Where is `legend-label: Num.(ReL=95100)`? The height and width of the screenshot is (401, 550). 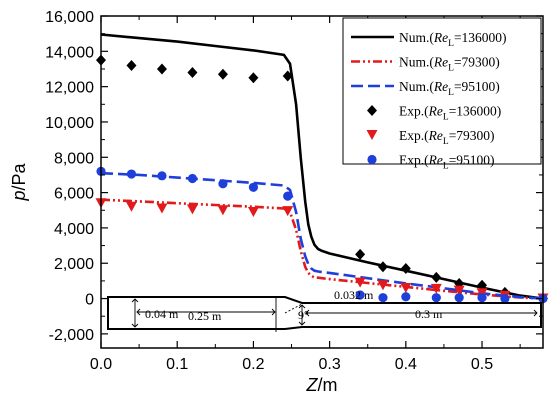
legend-label: Num.(ReL=95100) is located at coordinates (449, 88).